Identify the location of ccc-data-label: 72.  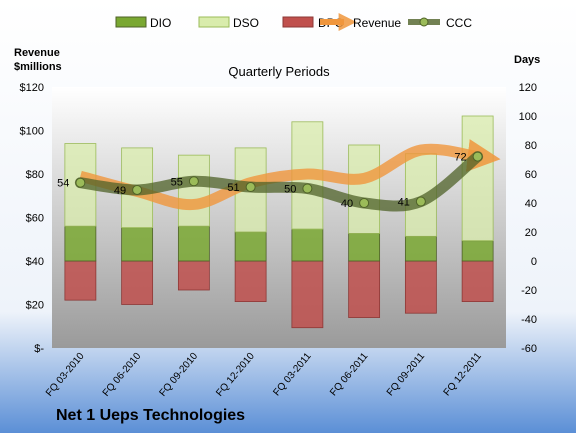
(460, 158).